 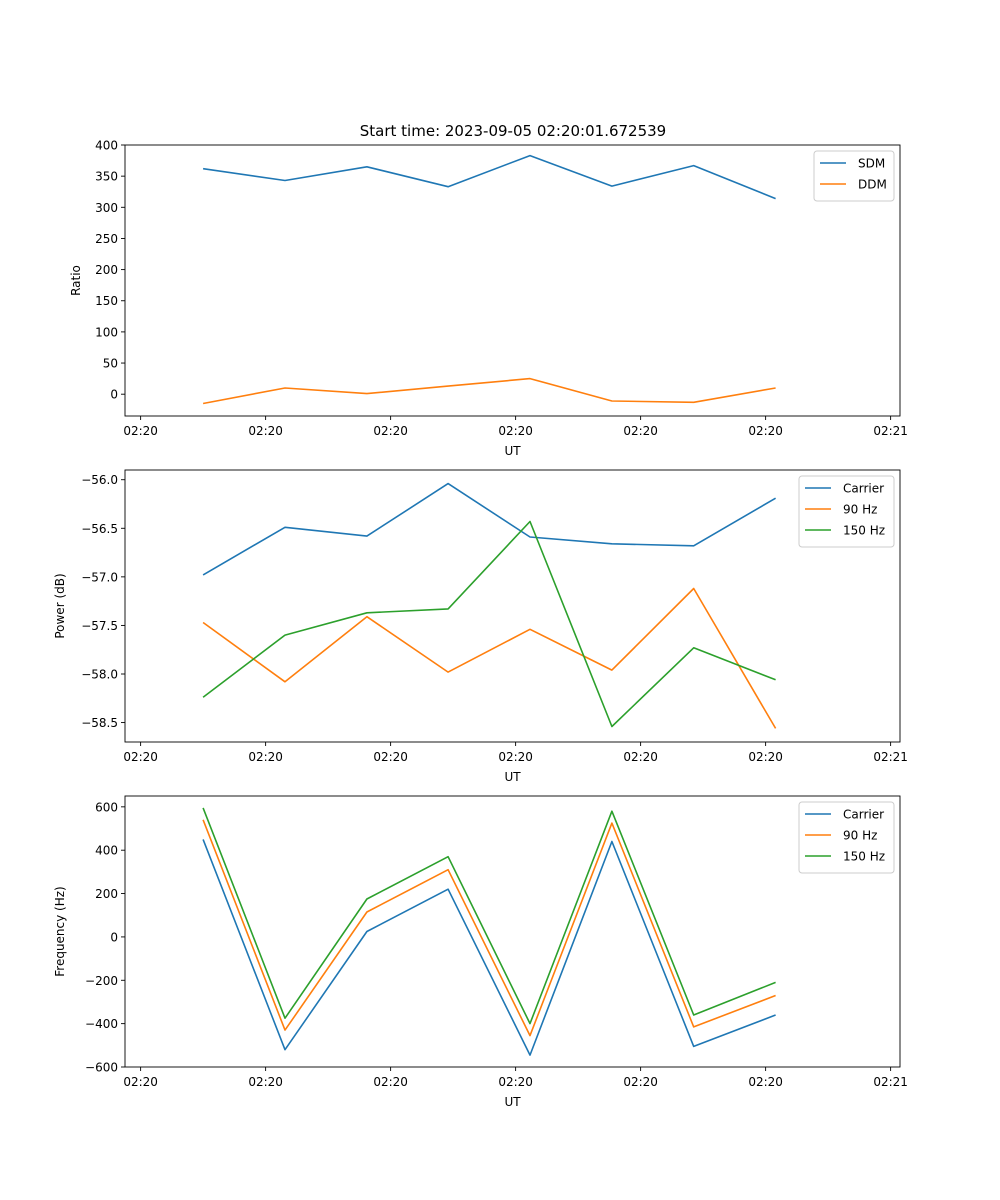 I want to click on y-tick-label: 300, so click(x=106, y=208).